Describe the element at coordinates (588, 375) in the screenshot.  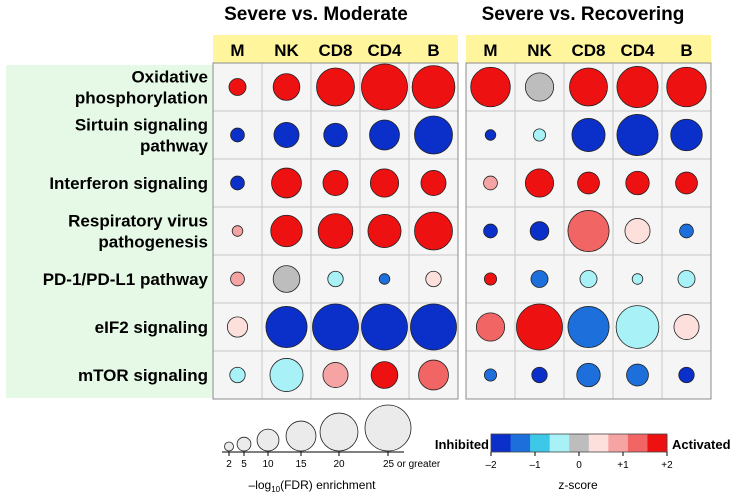
I see `bubble-severe-vs-recovering-cd8-mtor-signaling` at that location.